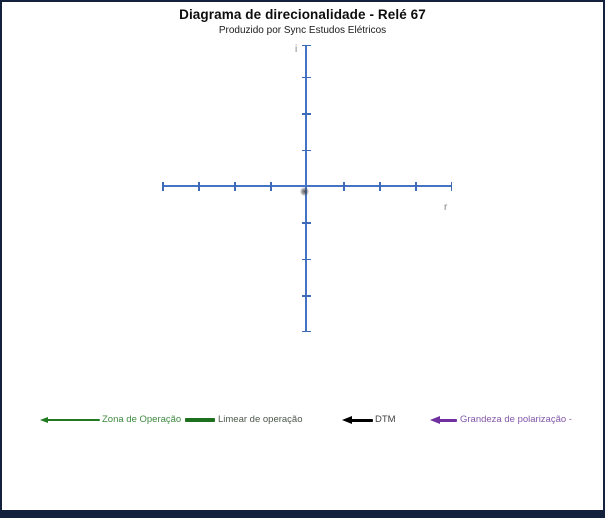 The image size is (605, 518). I want to click on bottom-frame-bar, so click(302, 513).